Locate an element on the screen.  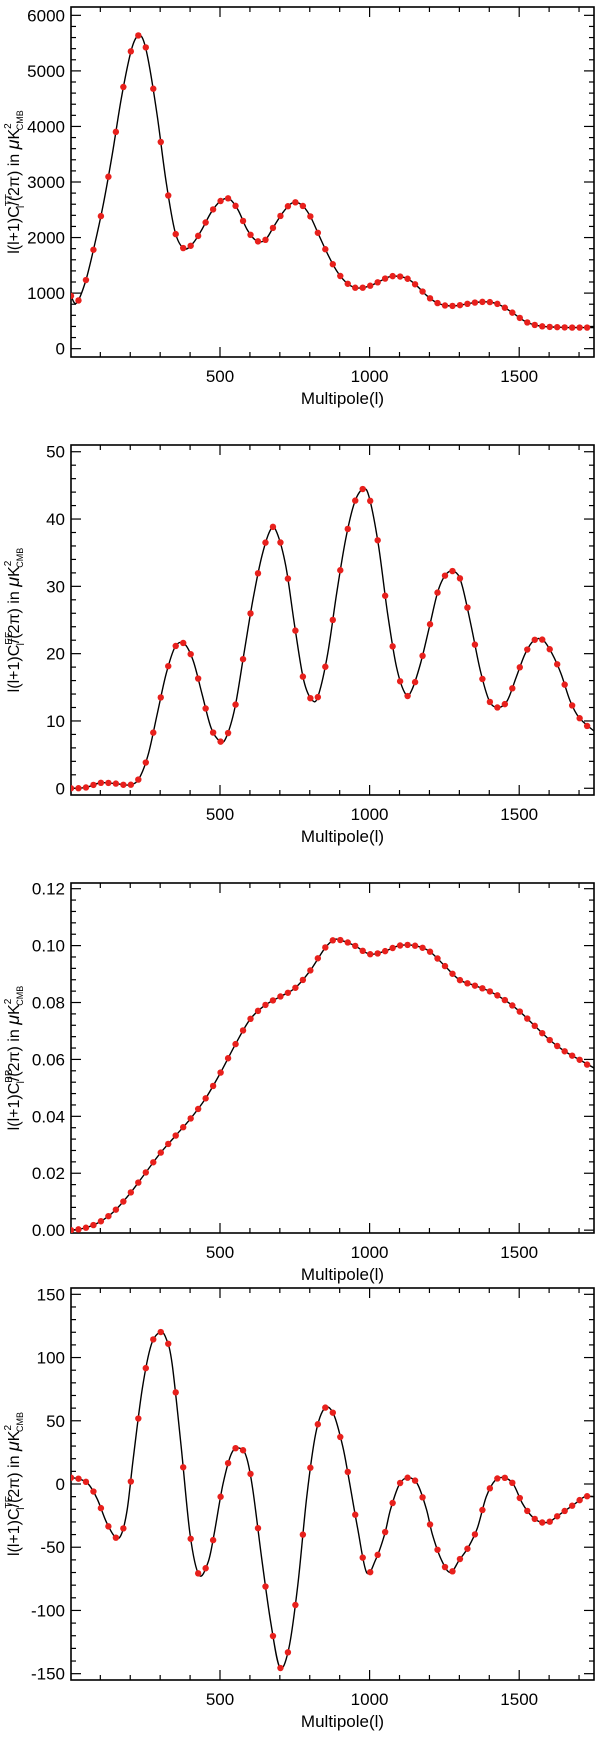
y-label-part: 2 is located at coordinates (8, 563).